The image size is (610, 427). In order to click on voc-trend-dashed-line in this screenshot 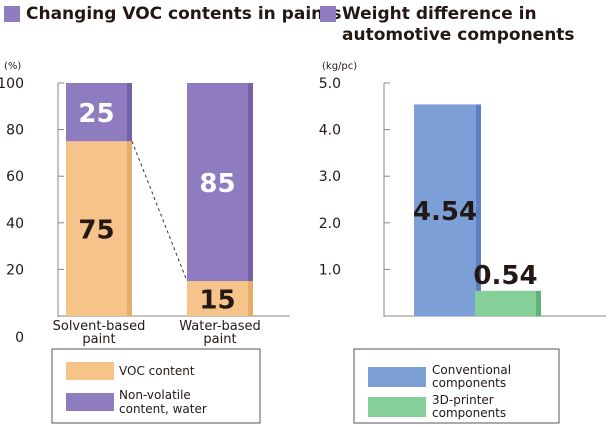, I will do `click(159, 211)`.